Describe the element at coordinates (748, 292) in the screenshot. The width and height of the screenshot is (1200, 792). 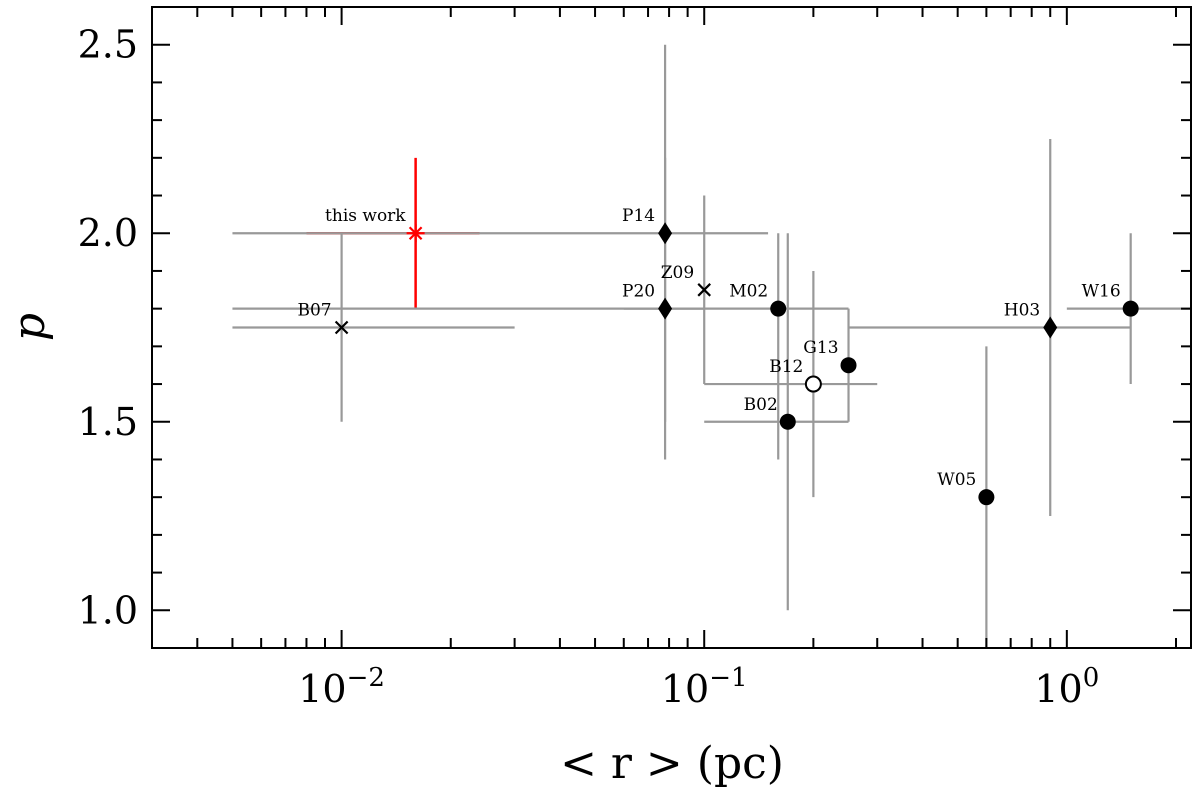
I see `point-label: M02` at that location.